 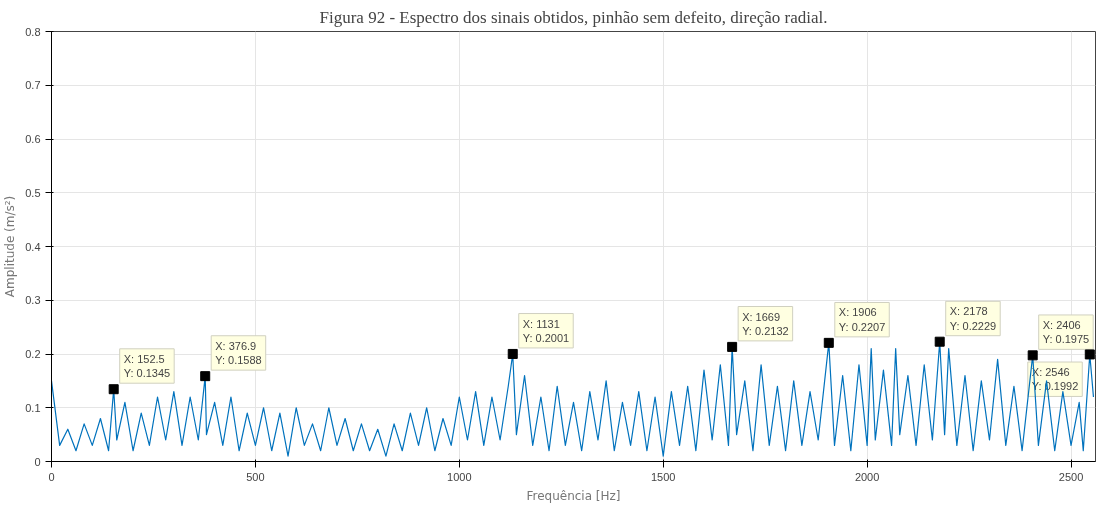 What do you see at coordinates (51, 476) in the screenshot?
I see `x-tick-label: 0` at bounding box center [51, 476].